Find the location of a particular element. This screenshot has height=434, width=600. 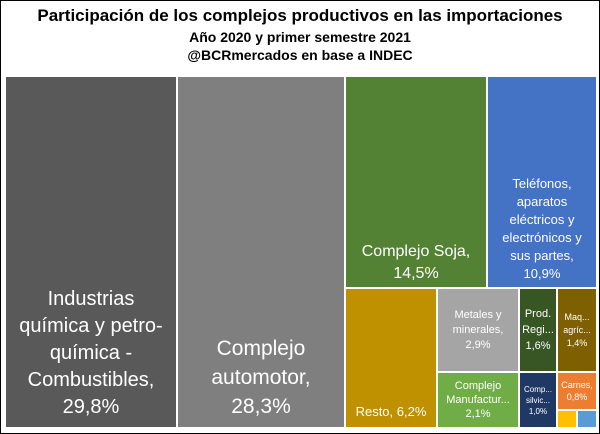

treemap-cell-label: Complejo automotor, 28,3% is located at coordinates (261, 377).